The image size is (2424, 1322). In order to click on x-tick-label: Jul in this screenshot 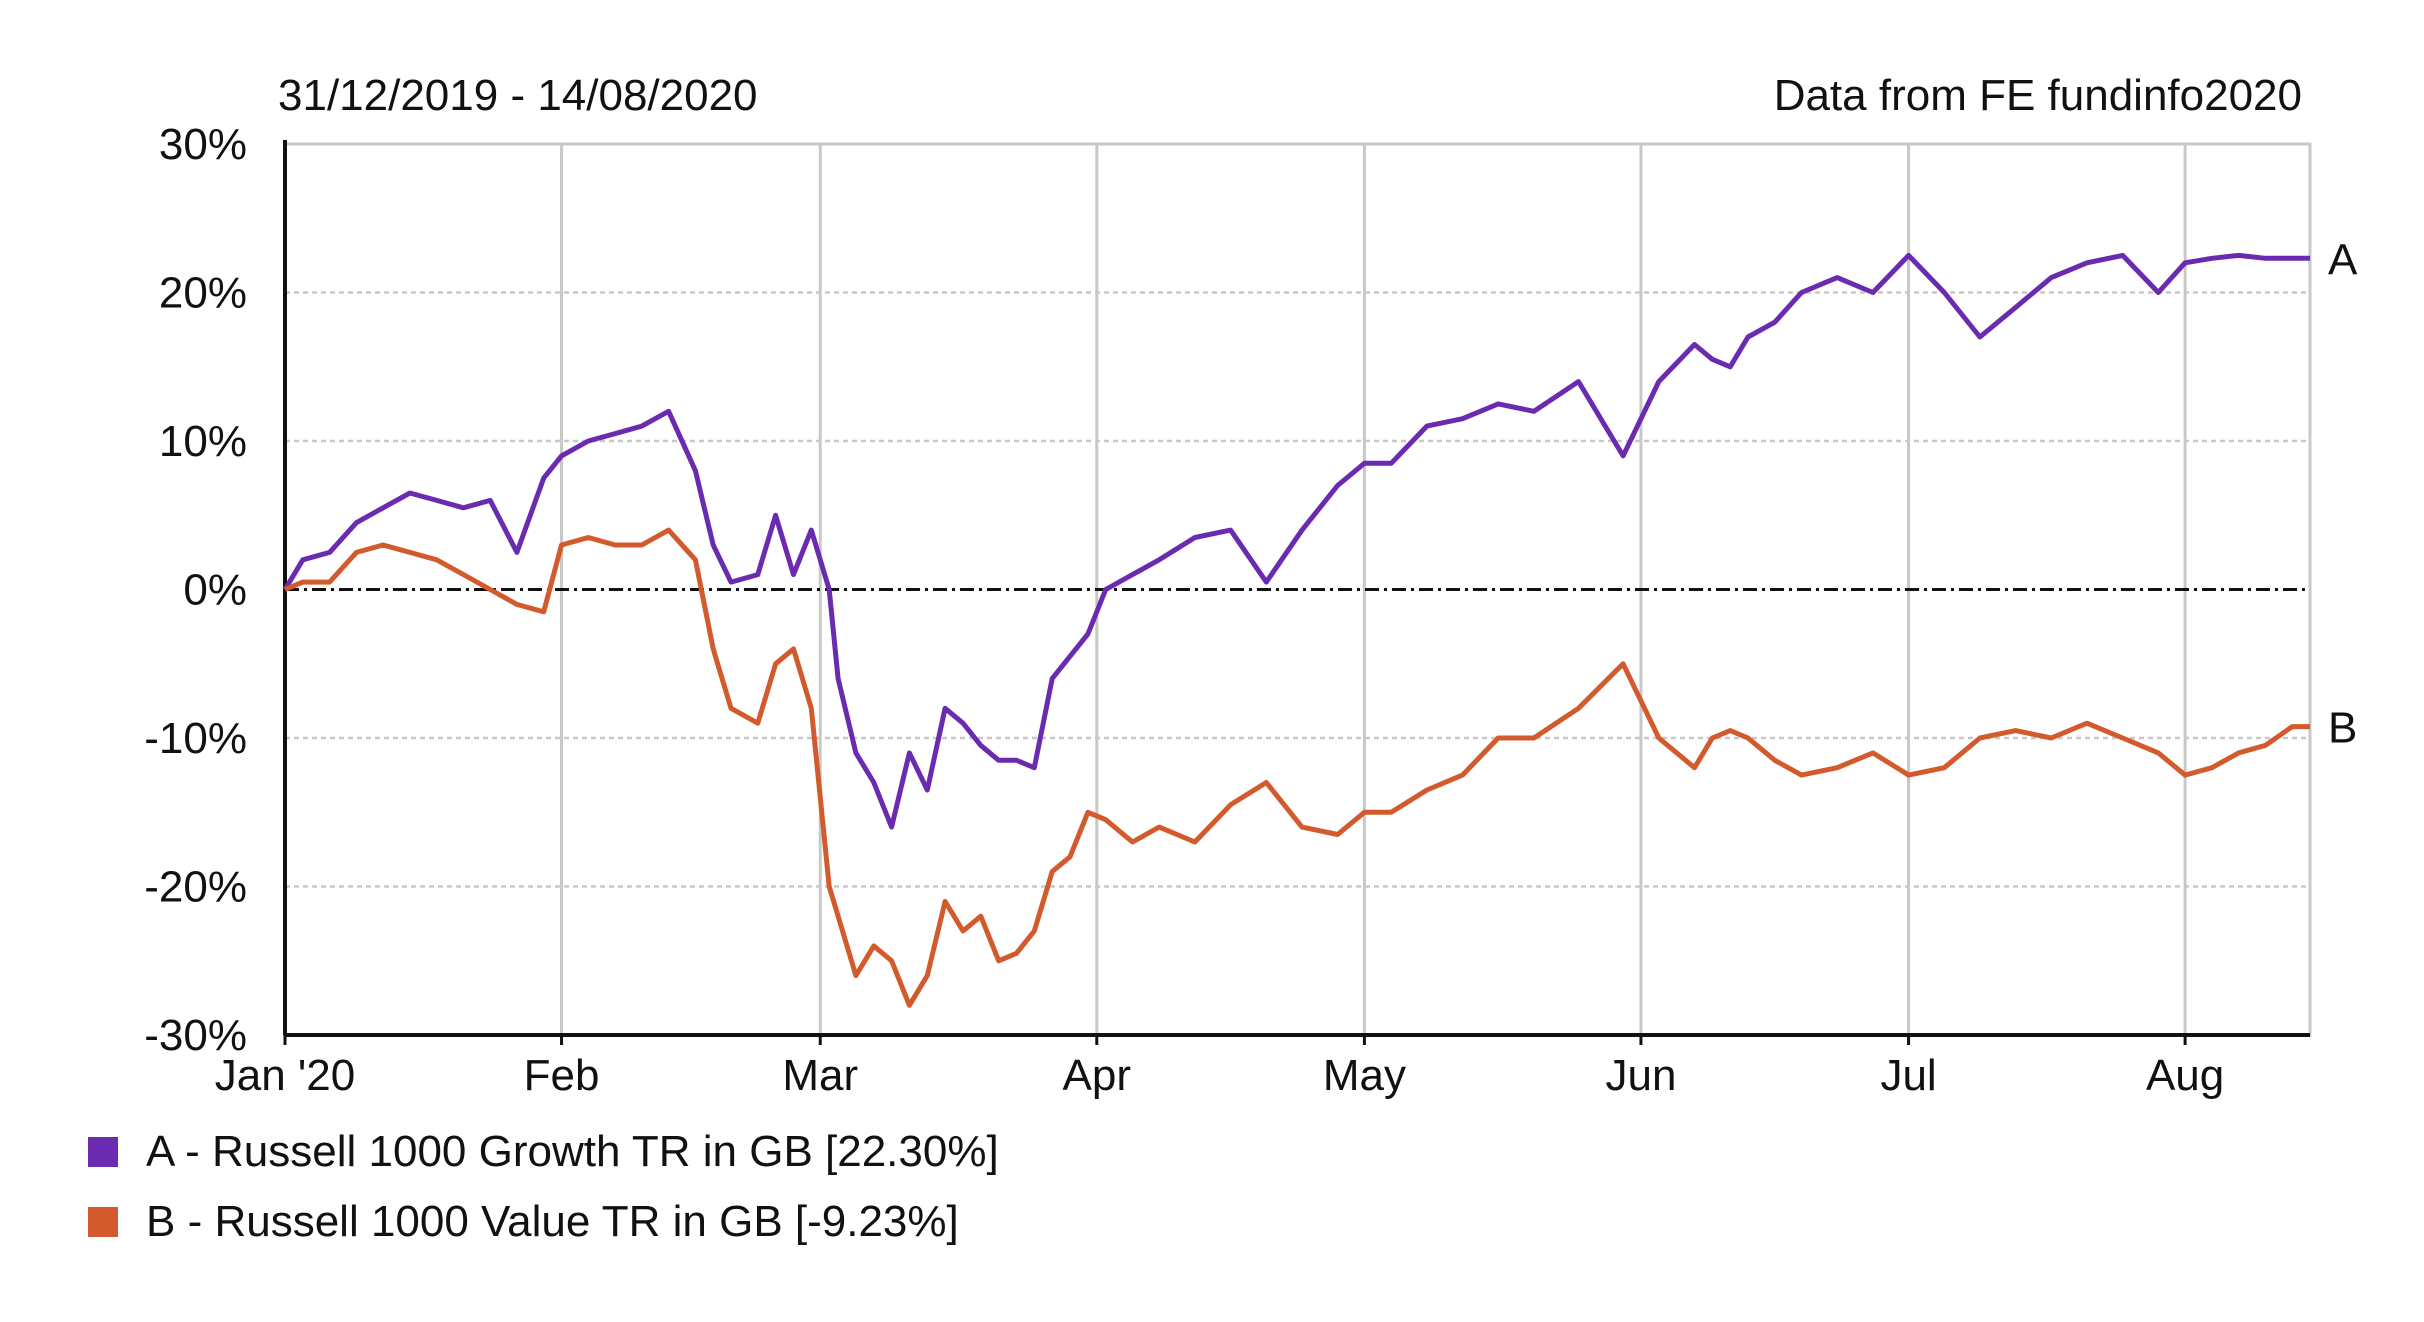, I will do `click(1908, 1075)`.